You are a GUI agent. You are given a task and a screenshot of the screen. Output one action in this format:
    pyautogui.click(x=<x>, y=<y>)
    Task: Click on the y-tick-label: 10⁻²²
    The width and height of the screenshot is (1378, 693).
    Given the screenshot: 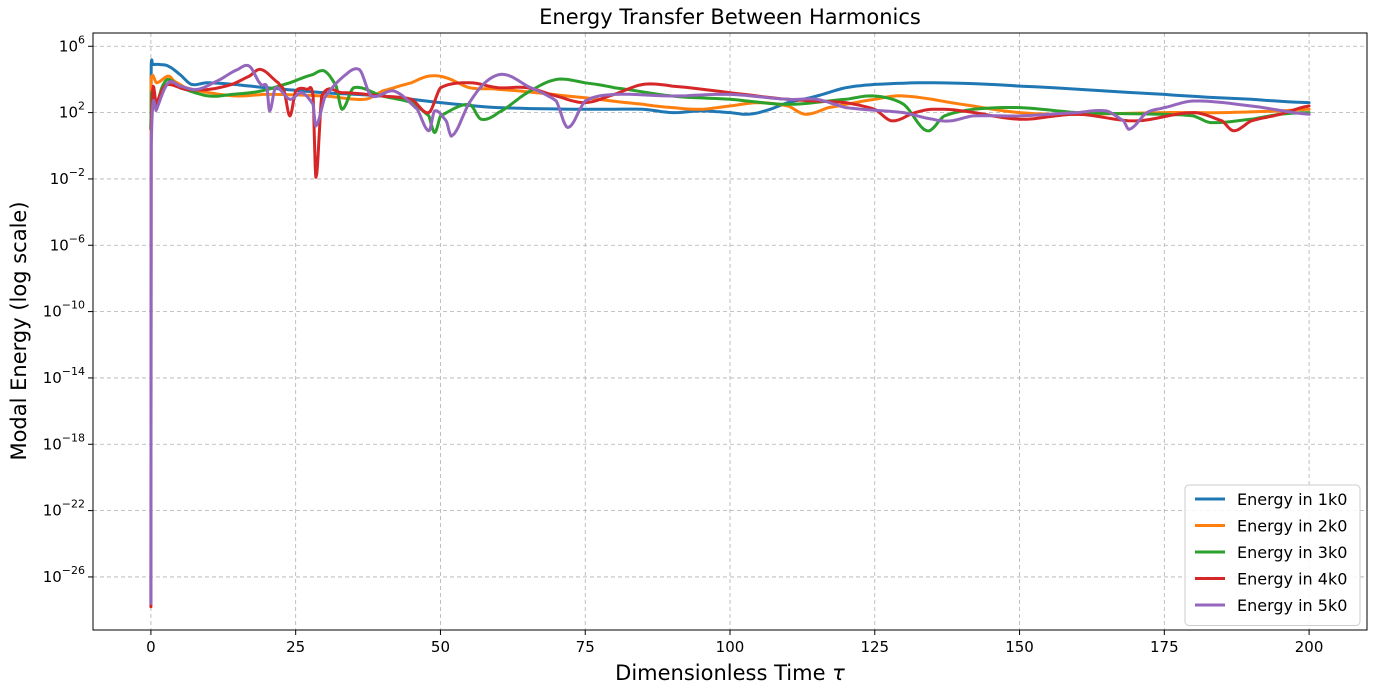 What is the action you would take?
    pyautogui.click(x=64, y=509)
    